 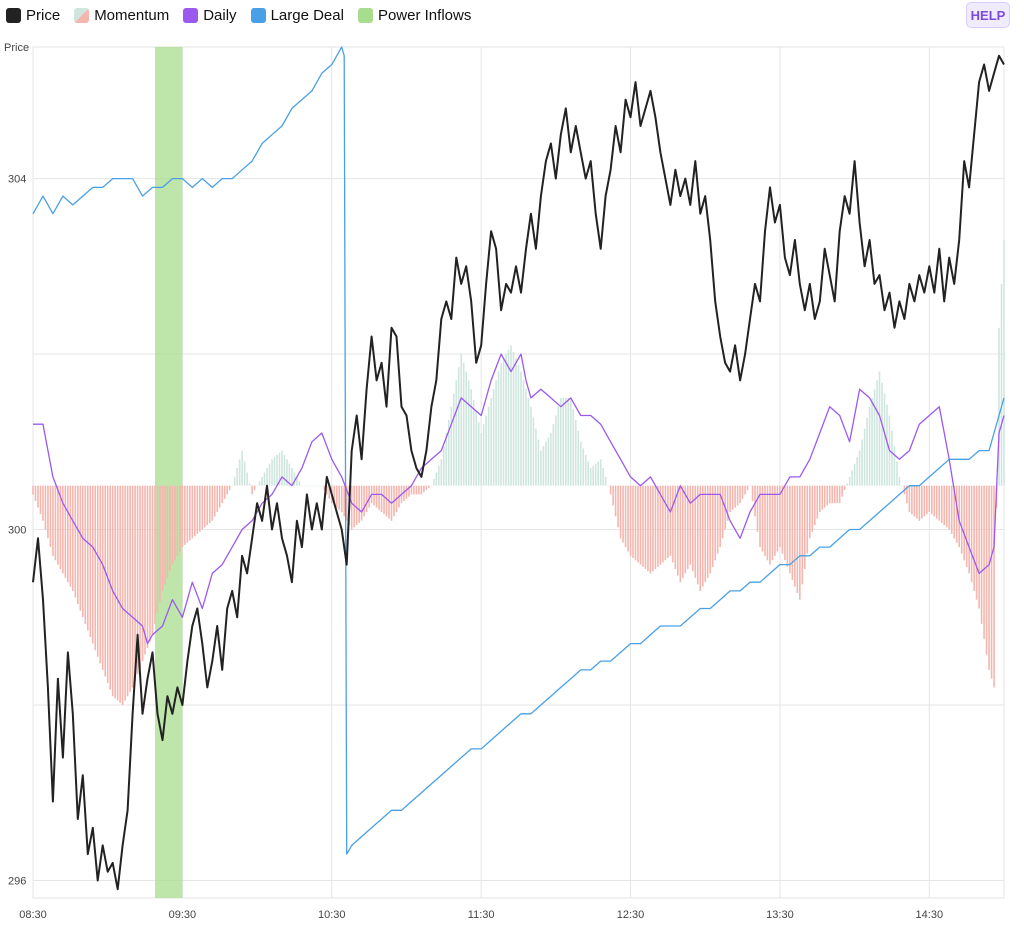 I want to click on help-button: HELP, so click(x=988, y=15).